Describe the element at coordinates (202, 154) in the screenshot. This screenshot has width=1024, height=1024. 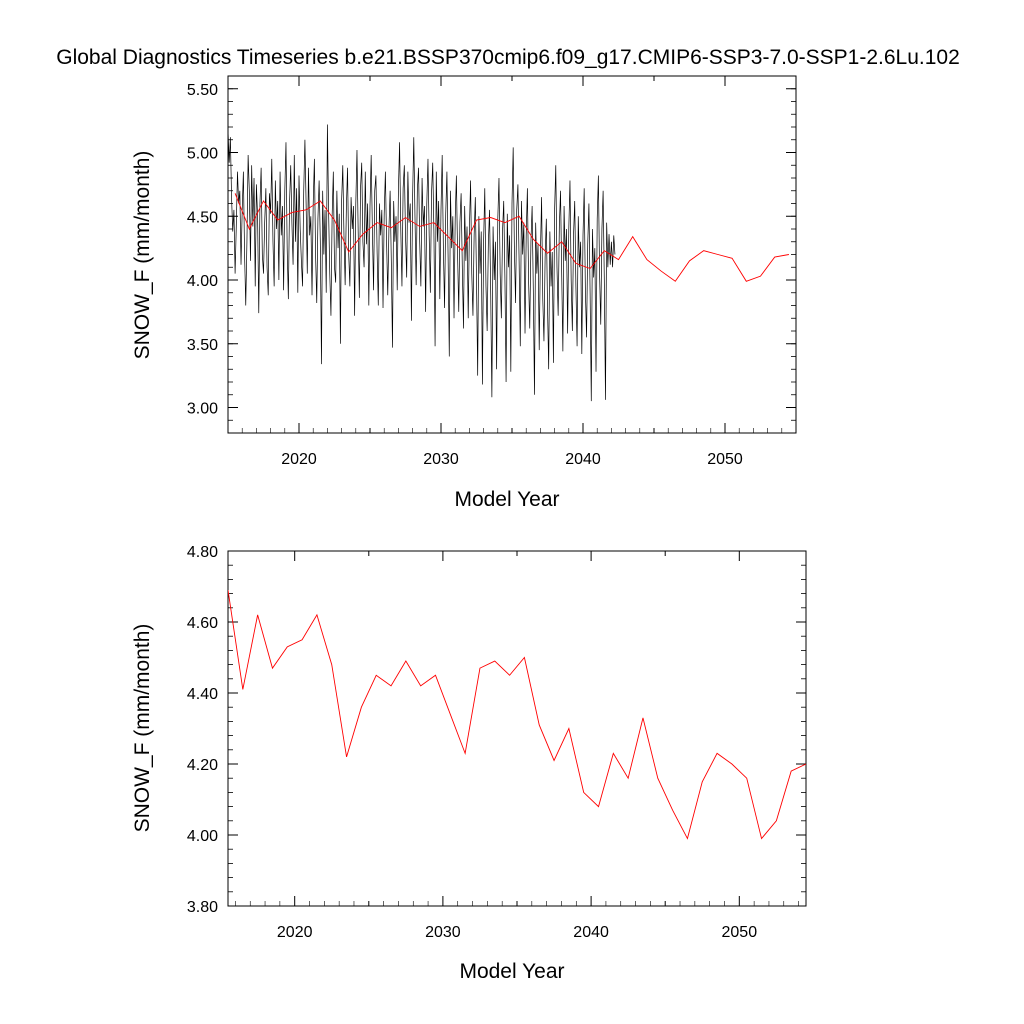
I see `y-tick-label: 5.00` at that location.